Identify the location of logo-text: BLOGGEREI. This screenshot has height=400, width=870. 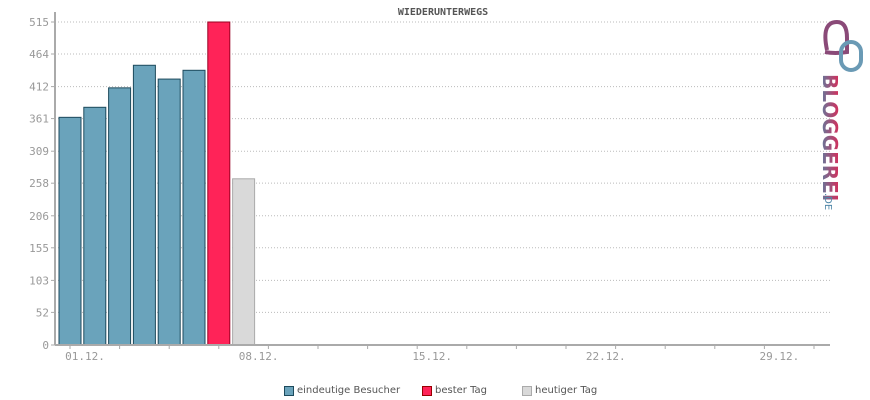
(830, 137).